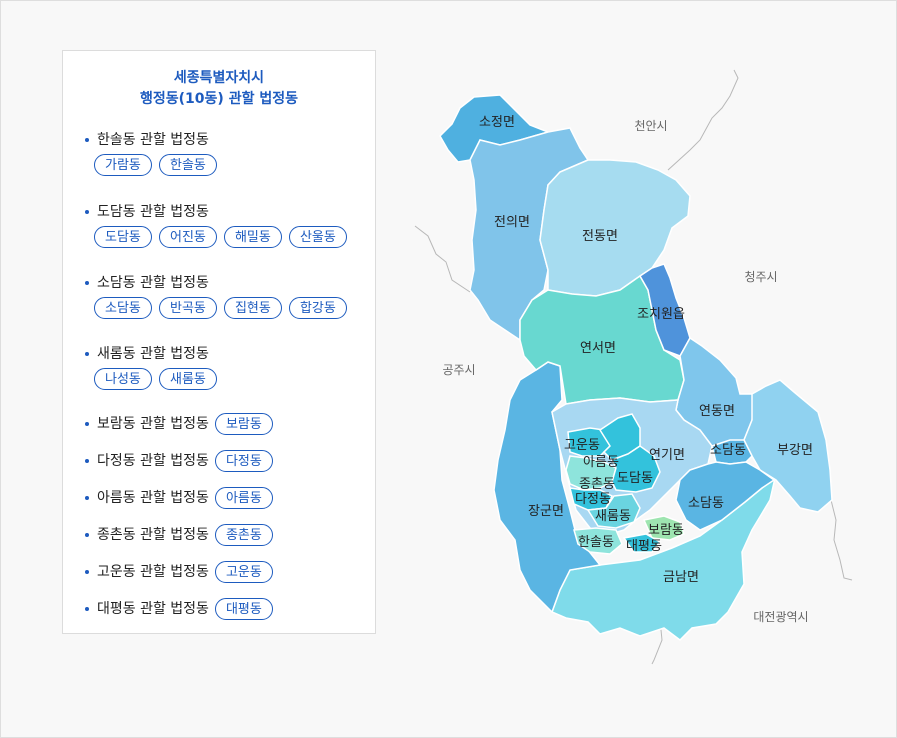  I want to click on group-sodam: 소담동 관할 법정동 소담동 반곡동 집현동 합강동, so click(217, 296).